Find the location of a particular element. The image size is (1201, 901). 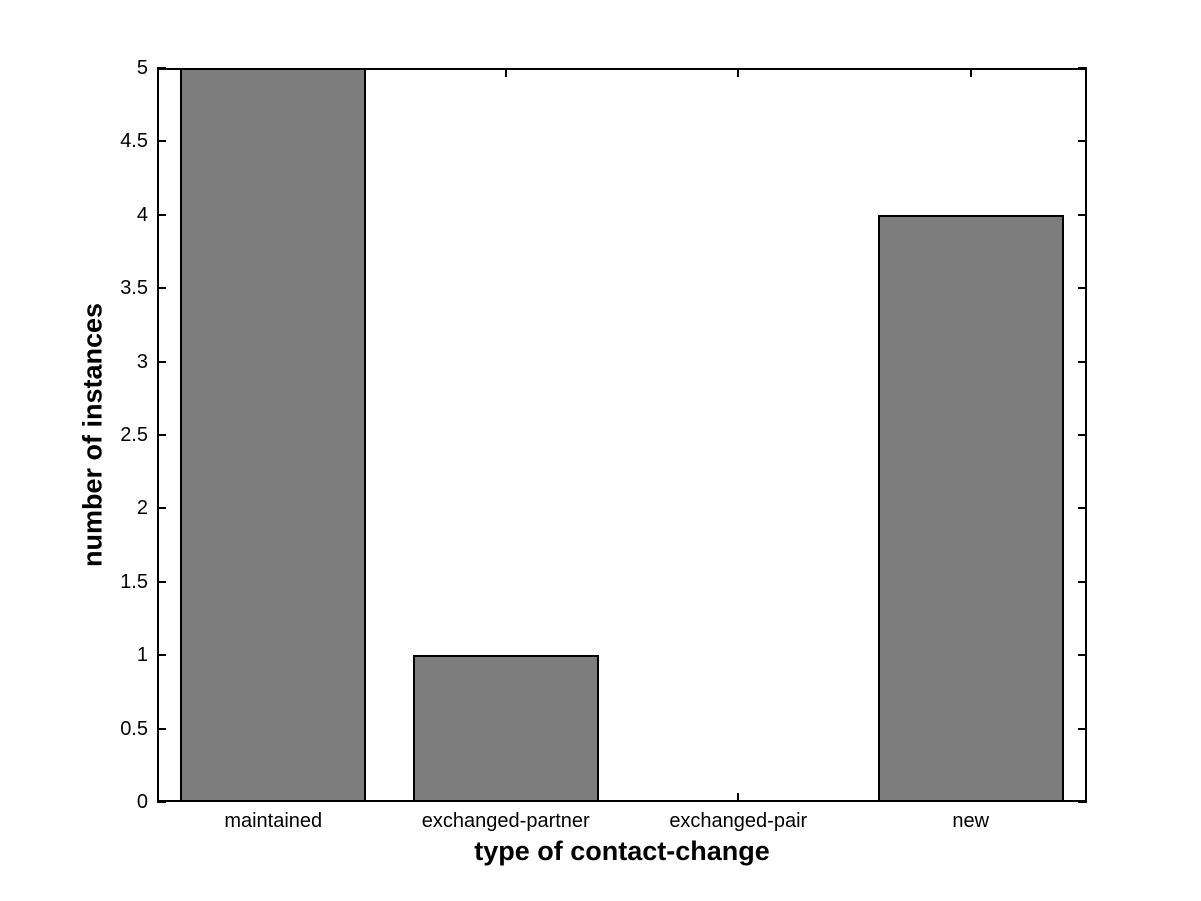

x-tick-label: exchanged-pair is located at coordinates (738, 821).